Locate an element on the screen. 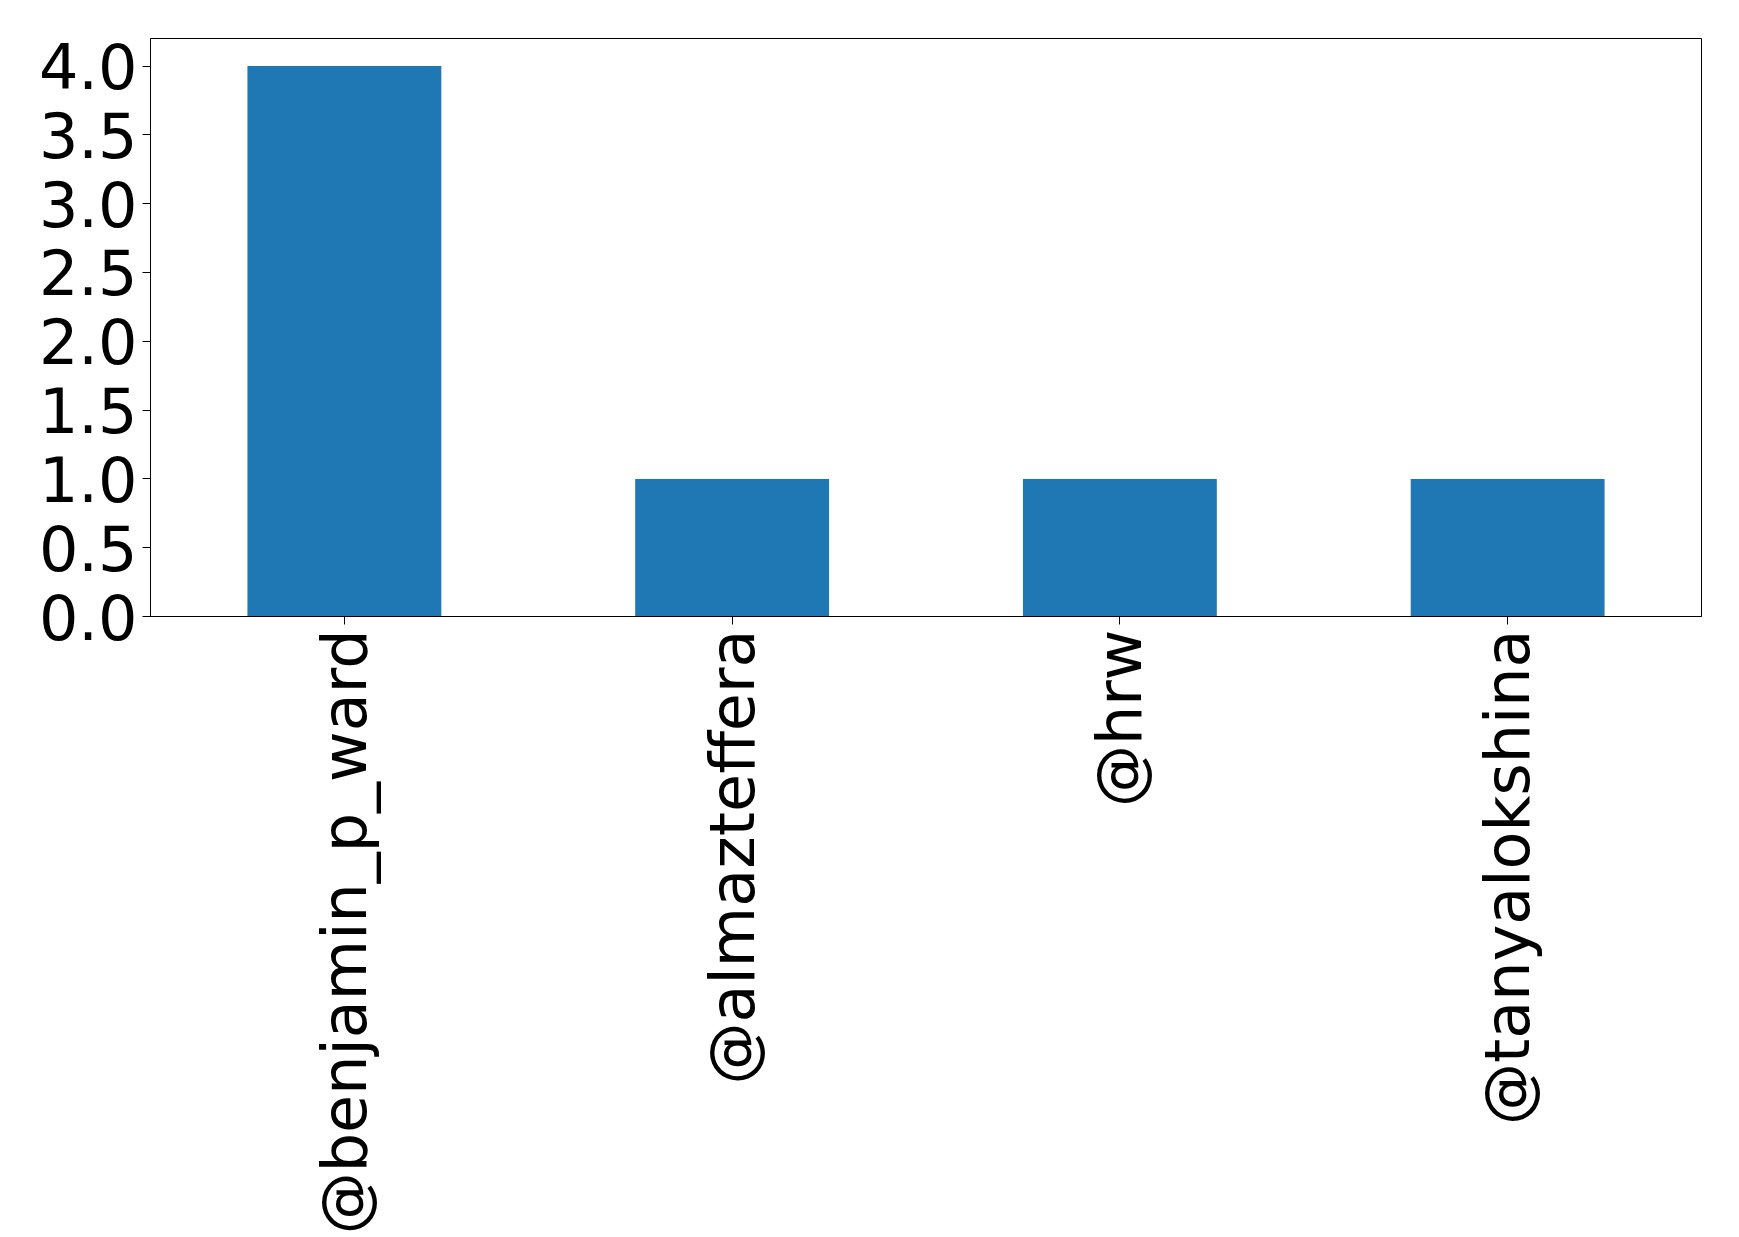  x-tick-label: @hrw is located at coordinates (1120, 718).